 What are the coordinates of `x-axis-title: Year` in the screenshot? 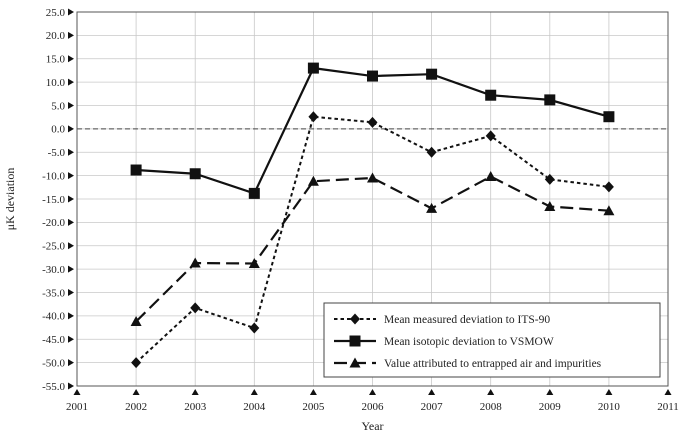 It's located at (372, 426).